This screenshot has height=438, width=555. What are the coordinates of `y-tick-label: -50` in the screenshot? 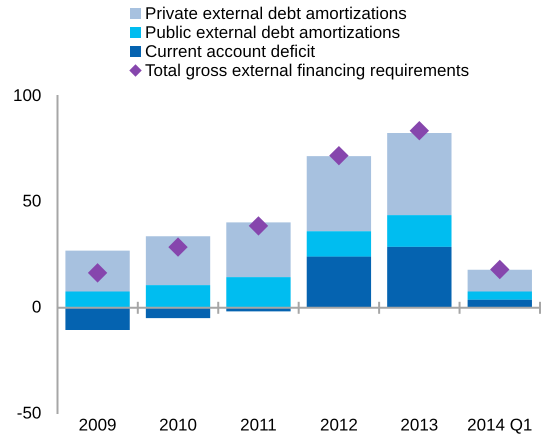 It's located at (29, 412).